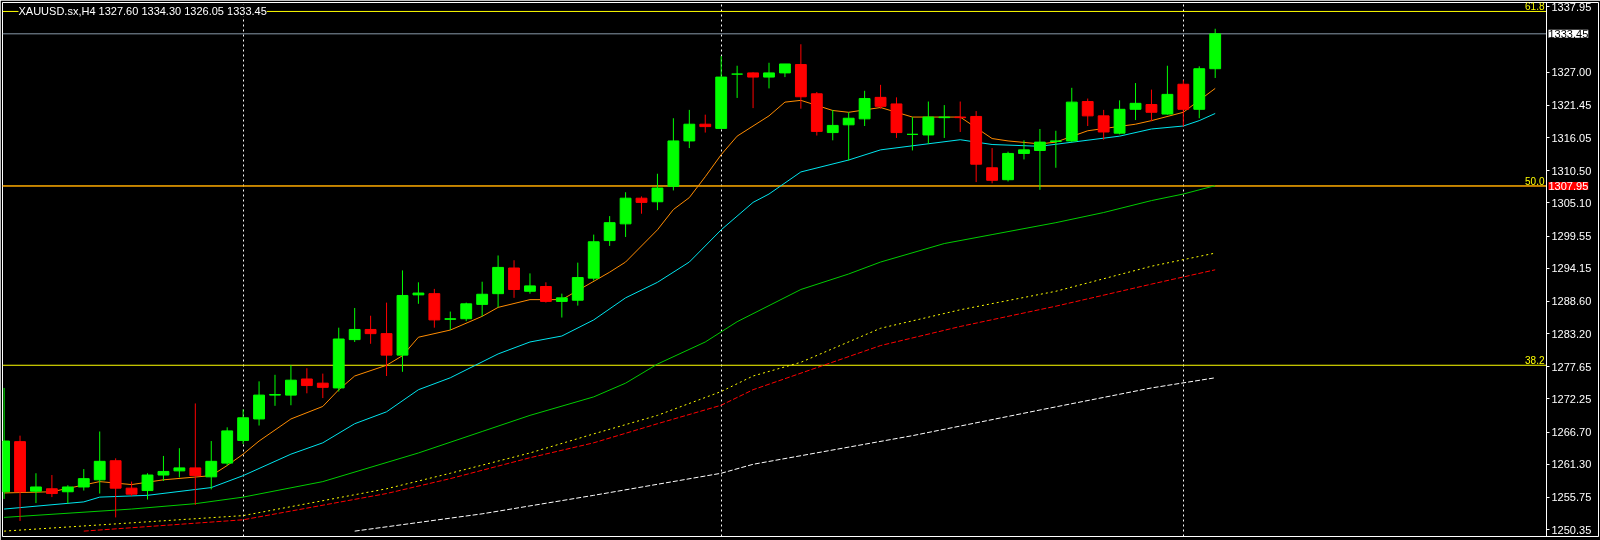 The height and width of the screenshot is (540, 1600). I want to click on annotation: 50.0, so click(1535, 181).